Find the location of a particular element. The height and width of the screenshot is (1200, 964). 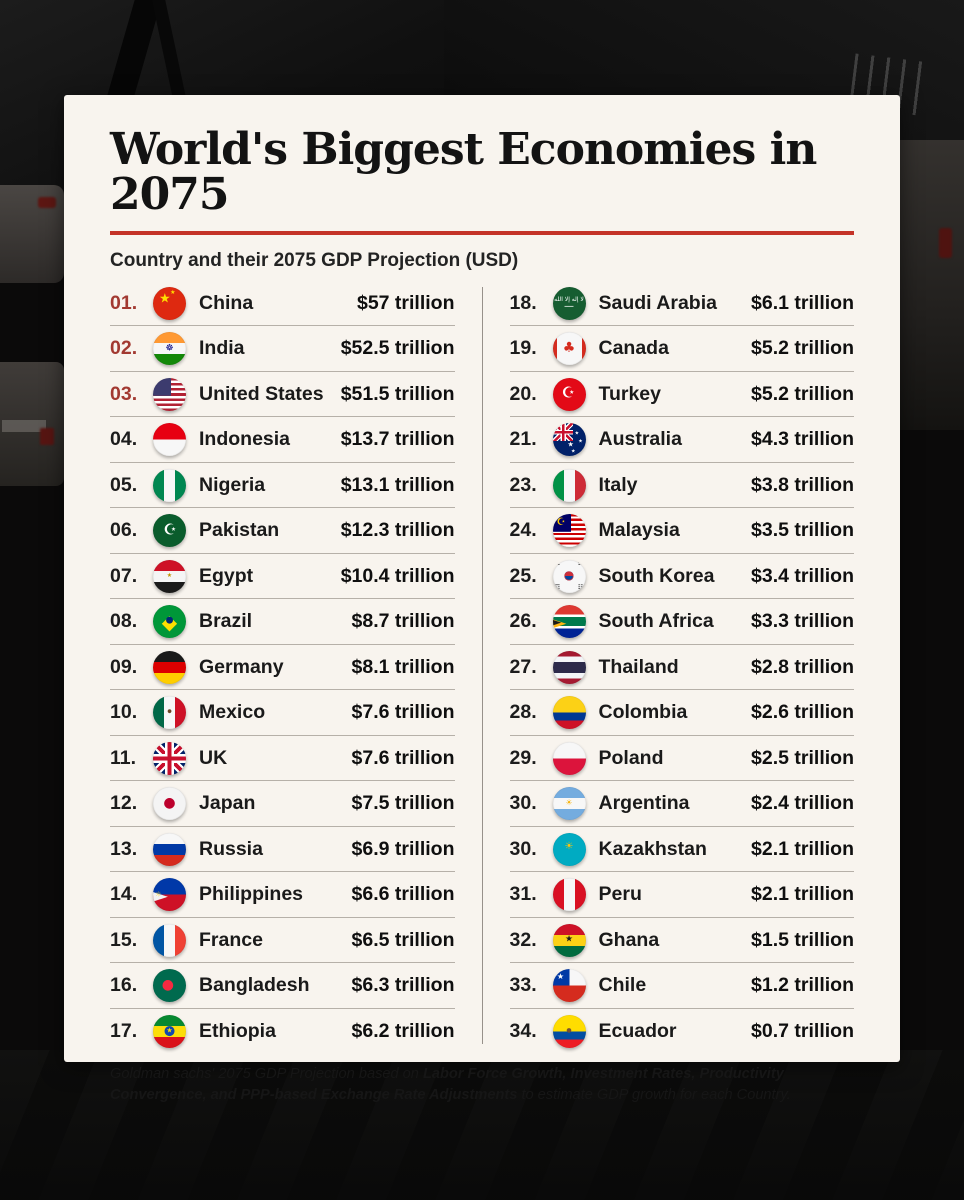

gdp-value: $6.5 trillion is located at coordinates (403, 939).